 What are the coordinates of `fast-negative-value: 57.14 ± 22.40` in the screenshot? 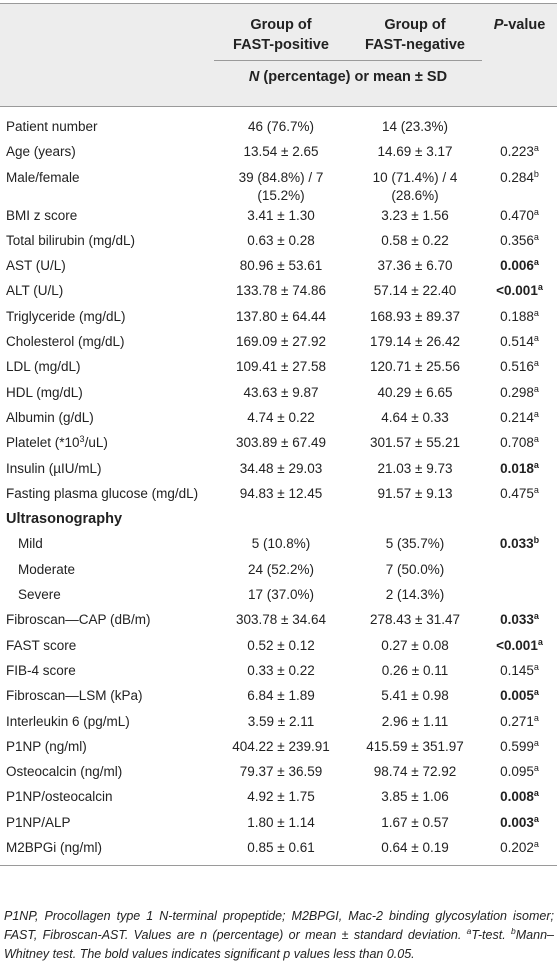 It's located at (415, 291).